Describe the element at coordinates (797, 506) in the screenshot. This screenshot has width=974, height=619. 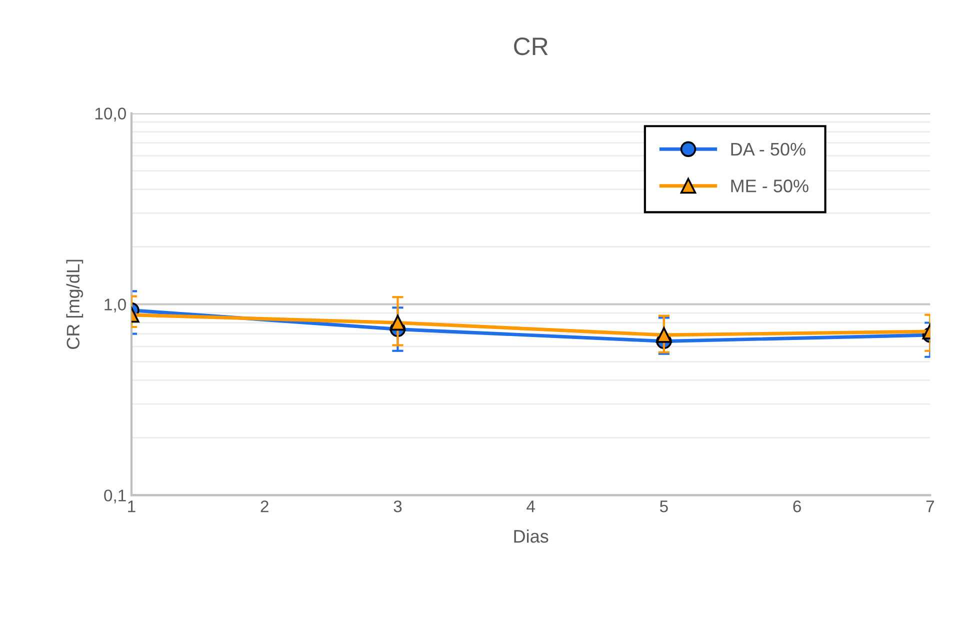
I see `x-tick-label: 6` at that location.